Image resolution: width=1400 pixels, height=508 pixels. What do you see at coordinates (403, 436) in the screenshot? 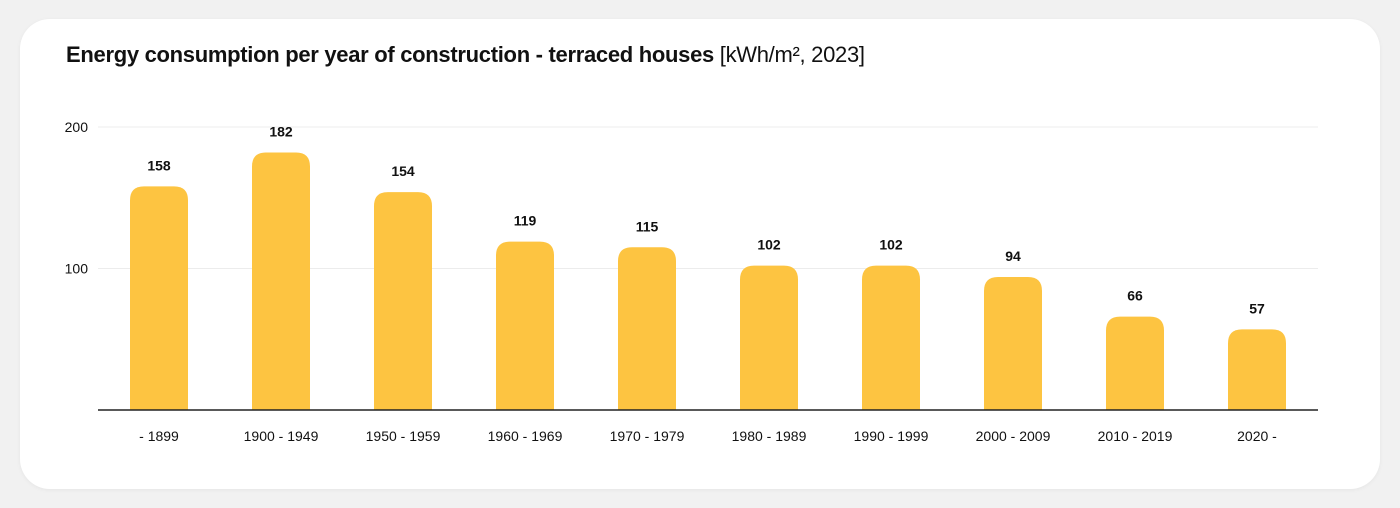
I see `x-tick-label: 1950 - 1959` at bounding box center [403, 436].